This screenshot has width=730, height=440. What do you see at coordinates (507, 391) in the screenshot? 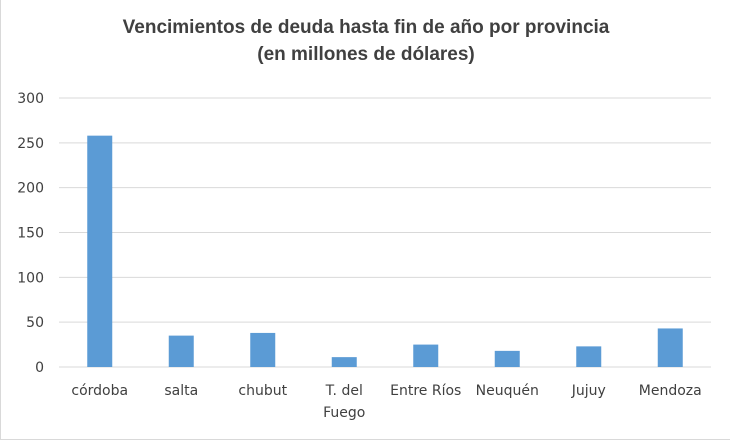
I see `x-category-label: Neuquén` at bounding box center [507, 391].